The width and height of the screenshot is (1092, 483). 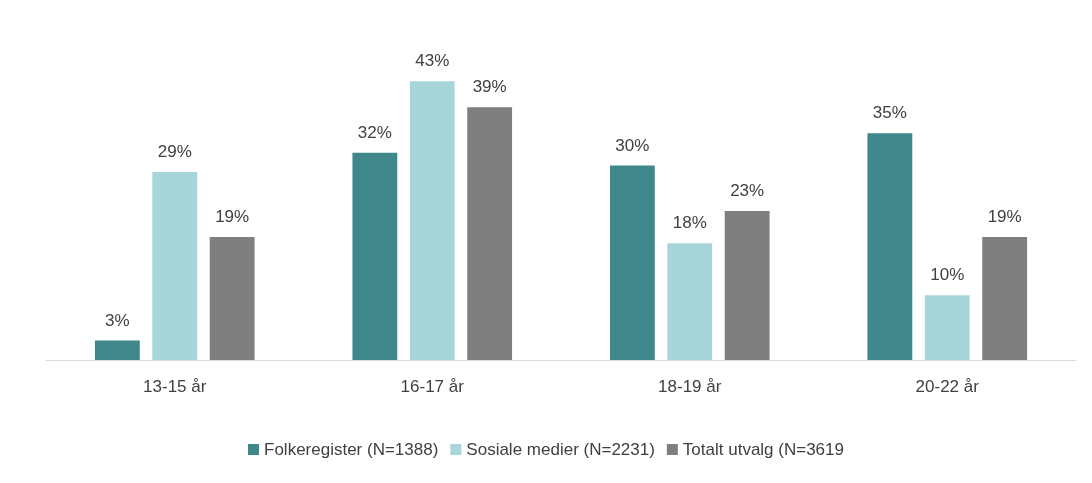 What do you see at coordinates (432, 61) in the screenshot?
I see `data-label: 43%` at bounding box center [432, 61].